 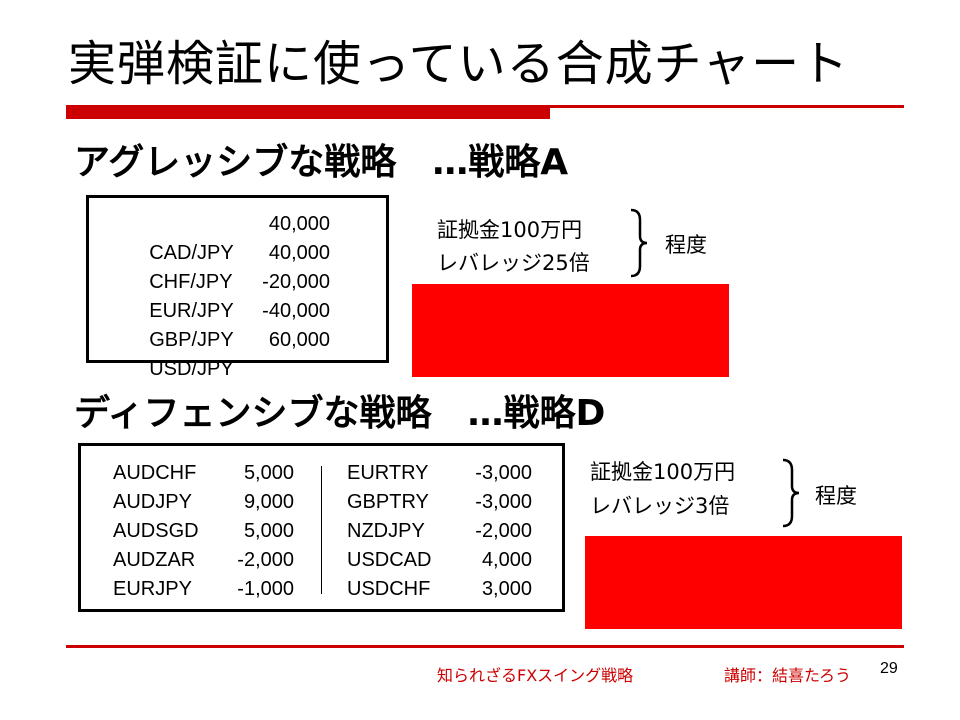 What do you see at coordinates (191, 340) in the screenshot?
I see `pair-symbol: GBP/JPY` at bounding box center [191, 340].